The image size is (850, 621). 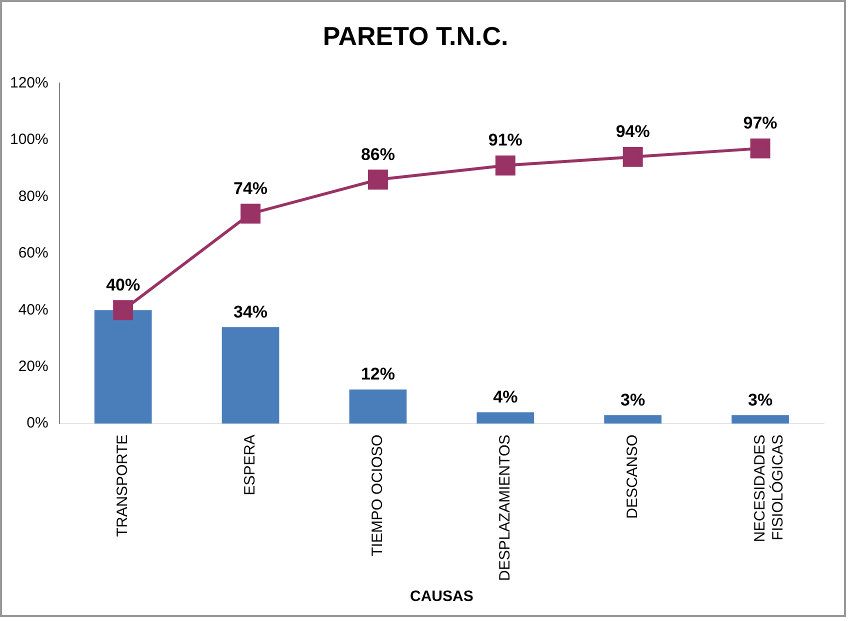 I want to click on y-tick-label: 120%, so click(x=29, y=83).